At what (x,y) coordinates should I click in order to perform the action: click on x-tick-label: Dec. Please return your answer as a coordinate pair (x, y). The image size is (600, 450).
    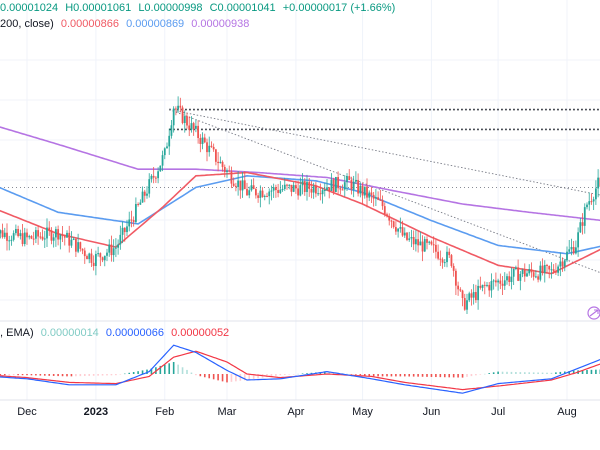
    Looking at the image, I should click on (27, 412).